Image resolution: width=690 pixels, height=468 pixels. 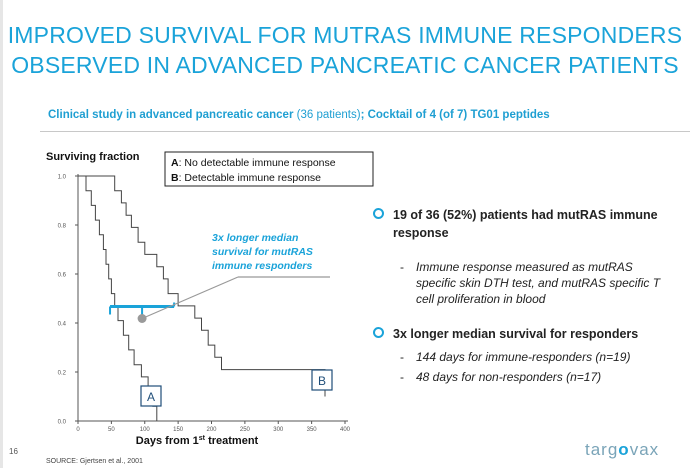 I want to click on x-axis-label-end: treatment, so click(x=232, y=441).